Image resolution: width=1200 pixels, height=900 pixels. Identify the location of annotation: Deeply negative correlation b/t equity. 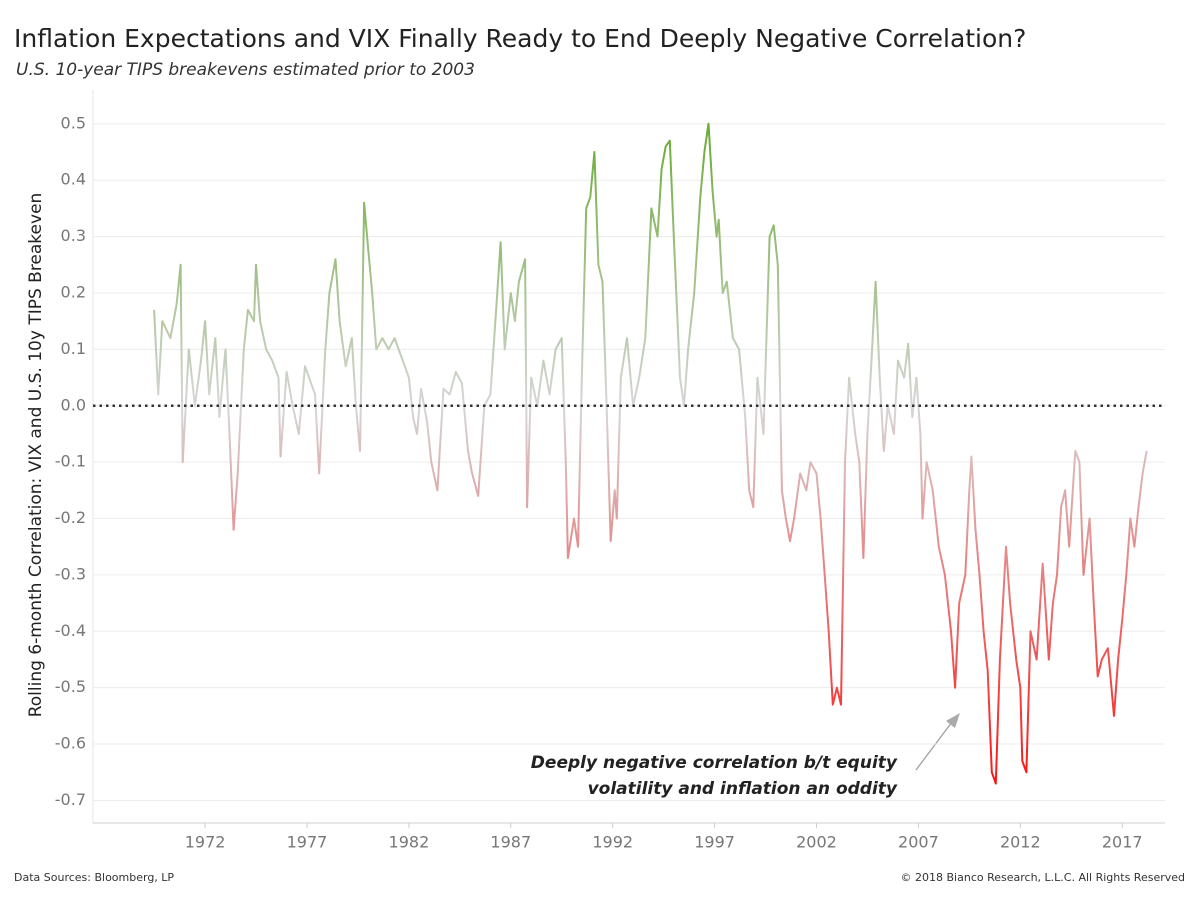
(714, 763).